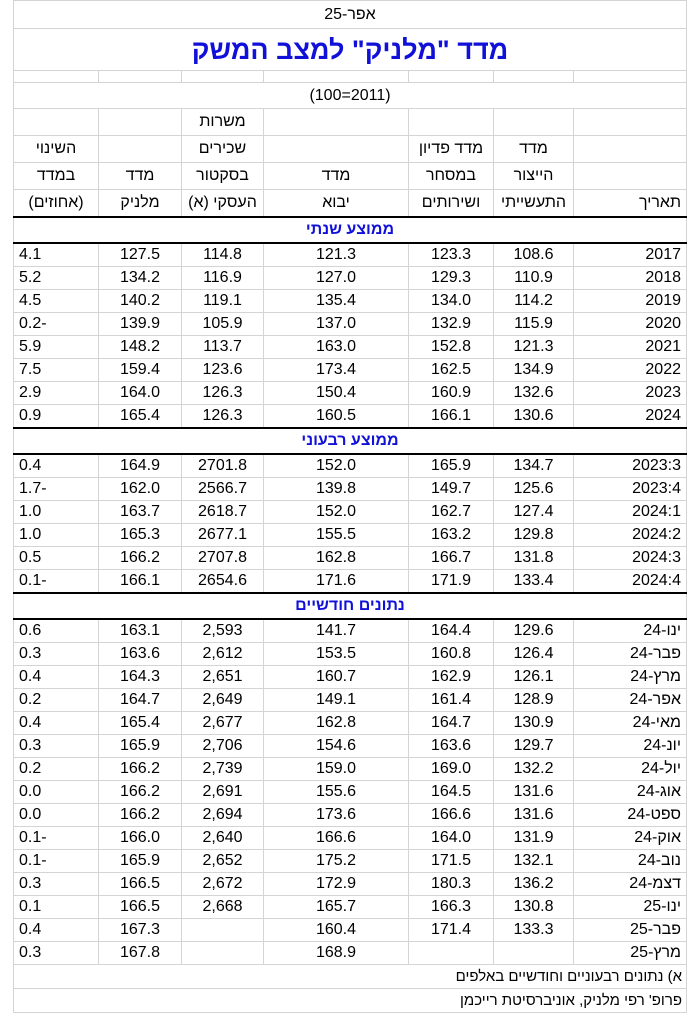 The height and width of the screenshot is (1024, 687). Describe the element at coordinates (56, 324) in the screenshot. I see `value: -0.2` at that location.